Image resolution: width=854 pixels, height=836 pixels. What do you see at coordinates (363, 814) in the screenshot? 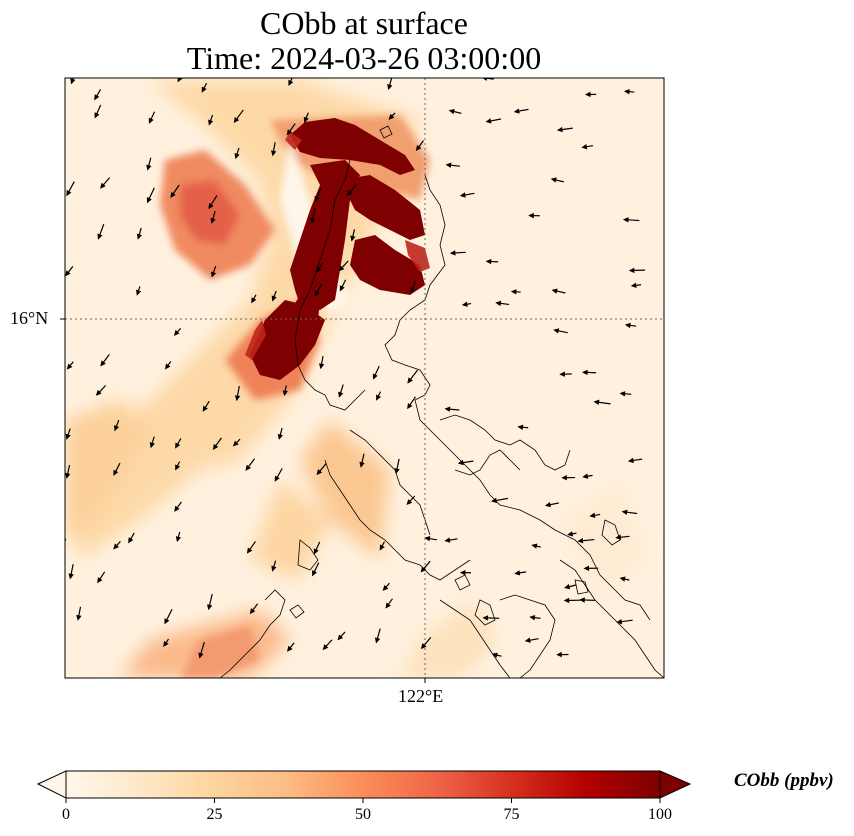
I see `colorbar-tick-label: 50` at bounding box center [363, 814].